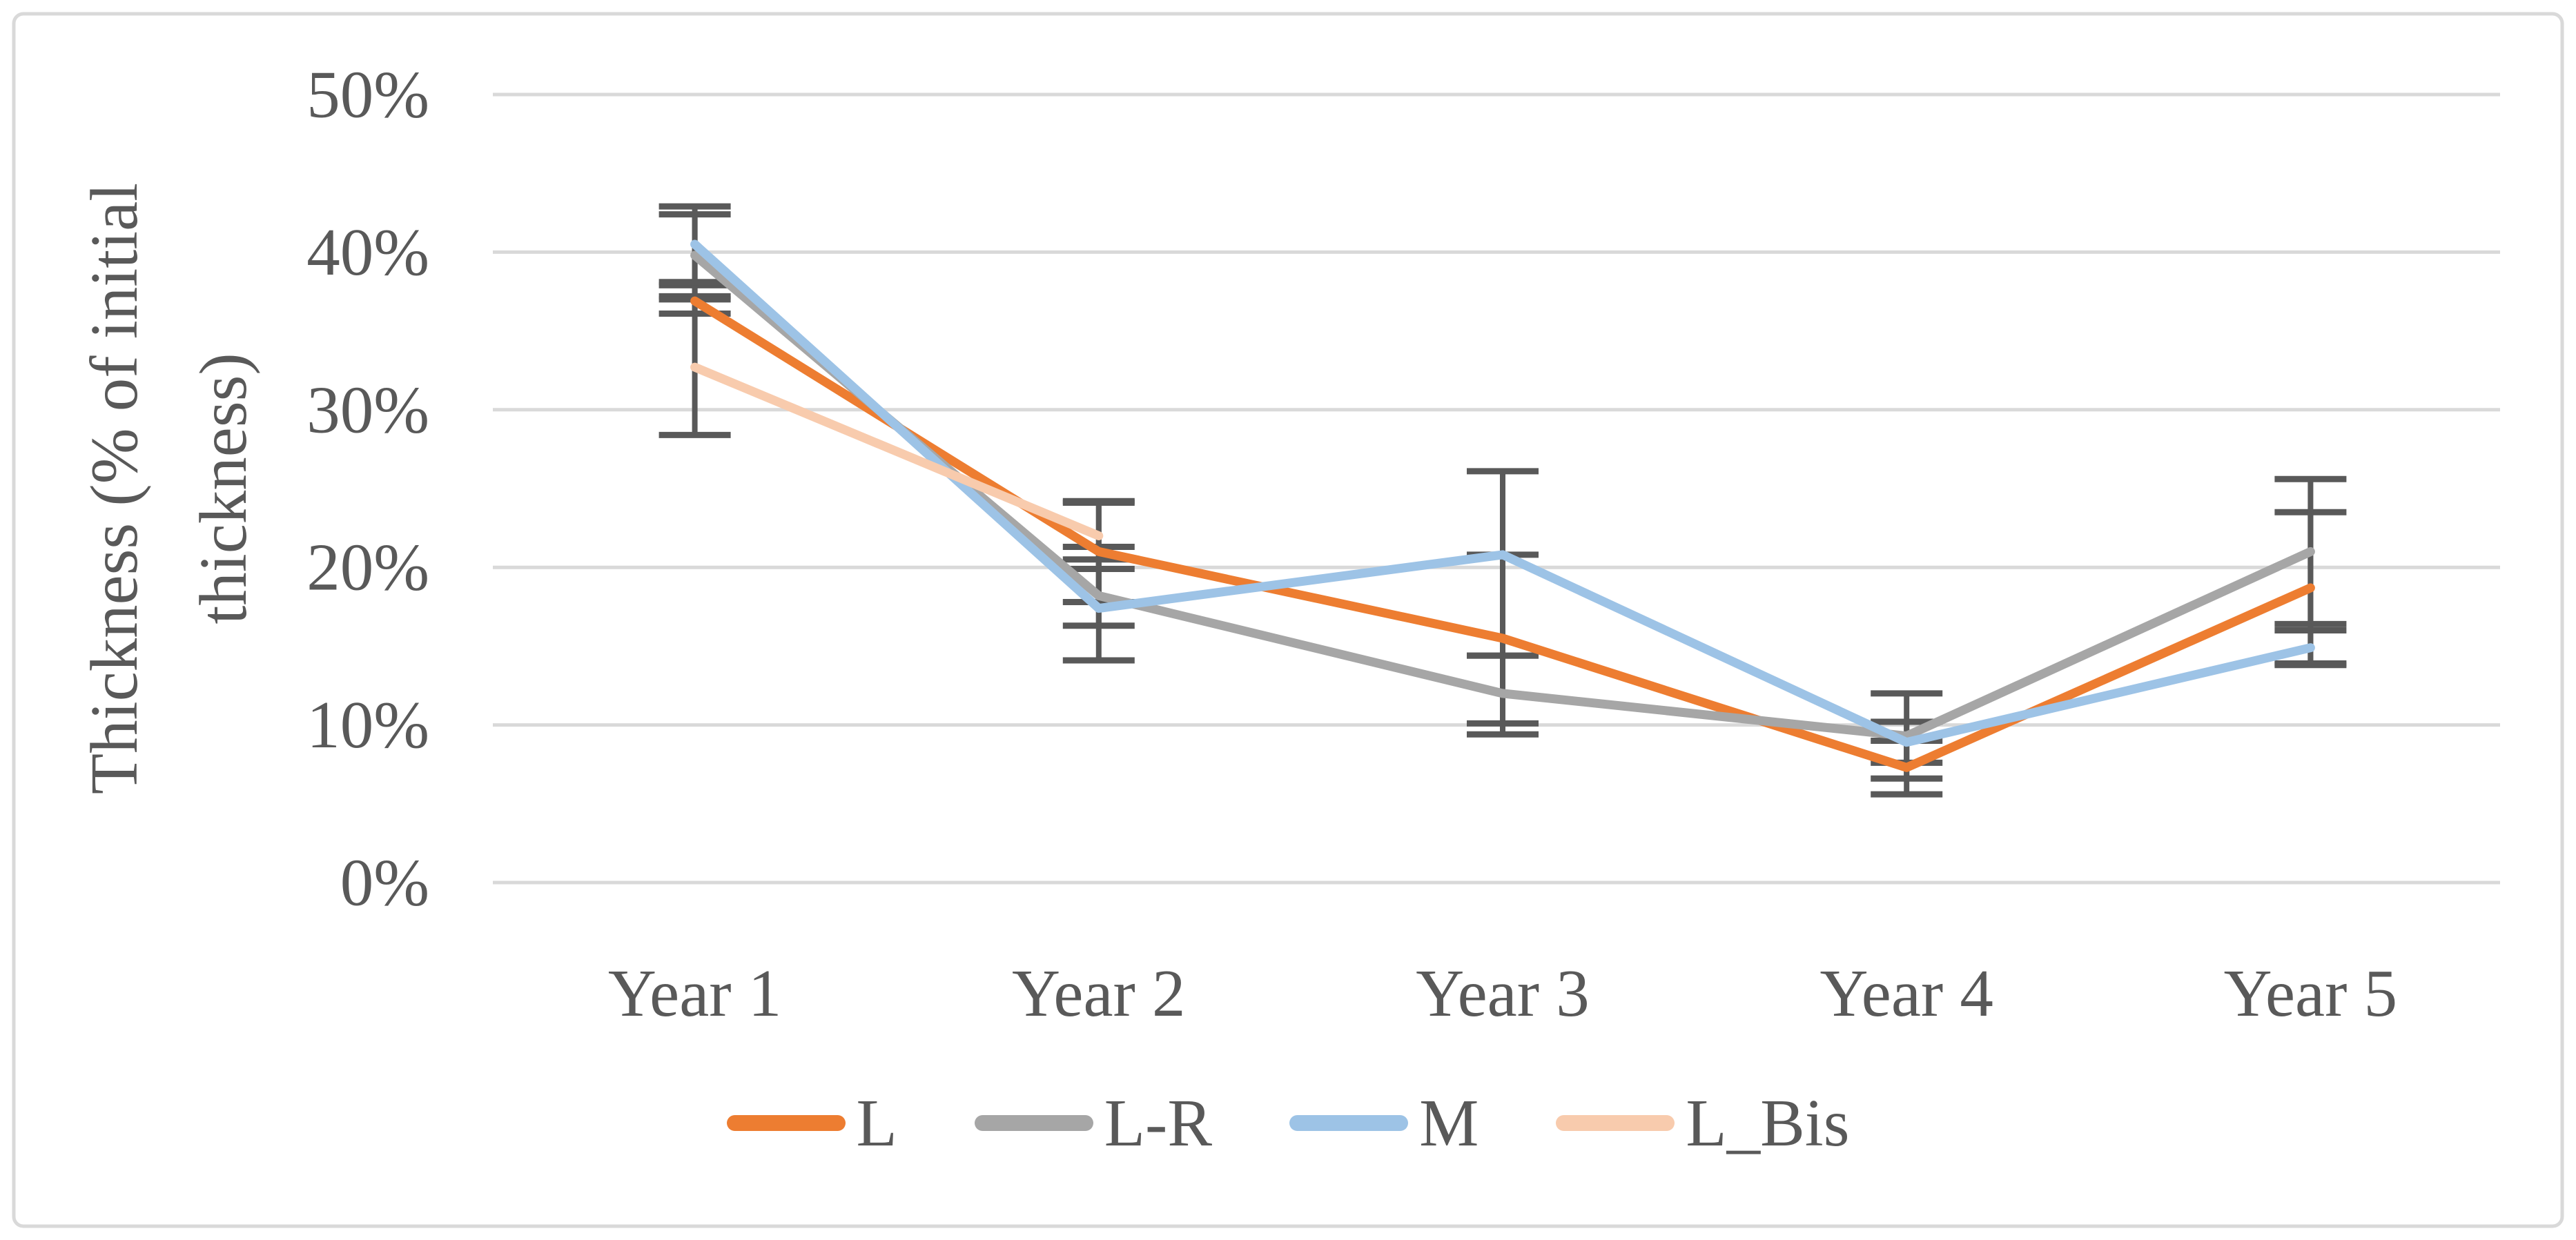 This screenshot has height=1240, width=2576. I want to click on x-axis-label: Year 4, so click(1906, 993).